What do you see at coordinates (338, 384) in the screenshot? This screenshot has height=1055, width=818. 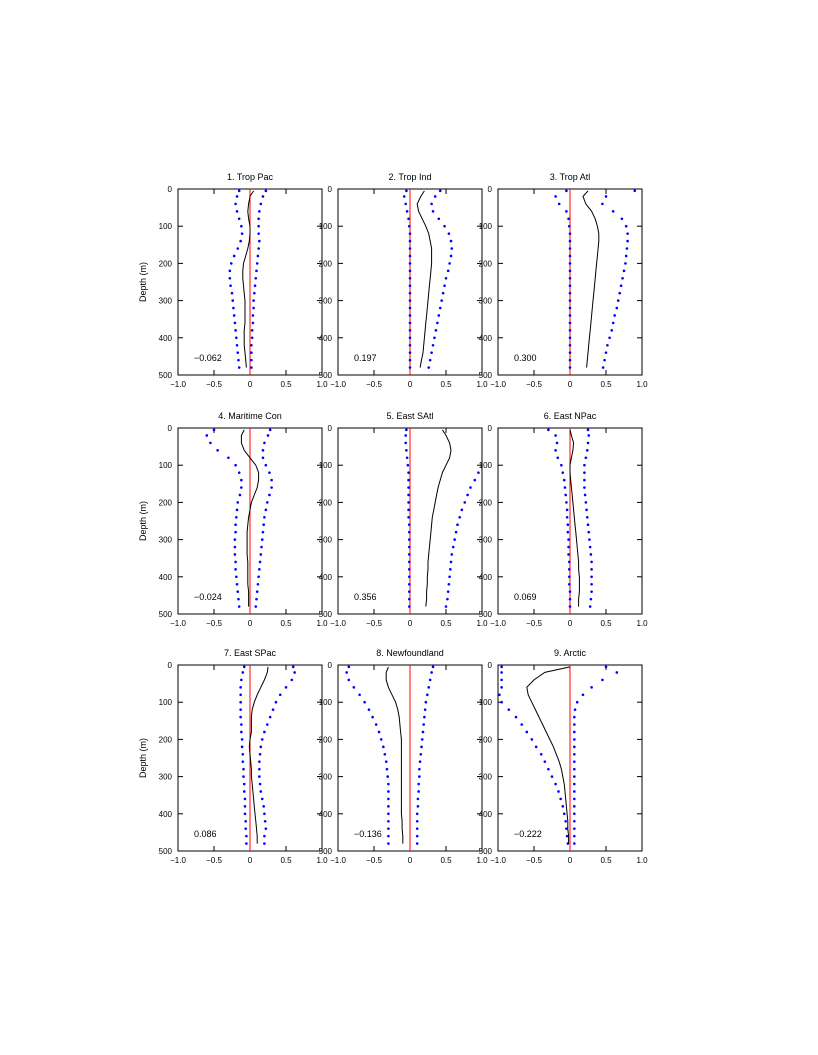 I see `x-tick-label: −1.0` at bounding box center [338, 384].